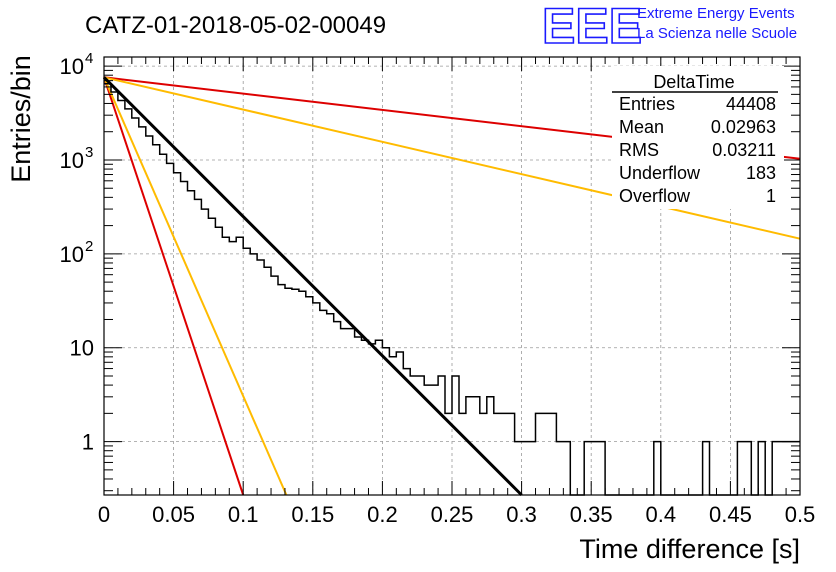  I want to click on x-tick-label: 0.15, so click(312, 514).